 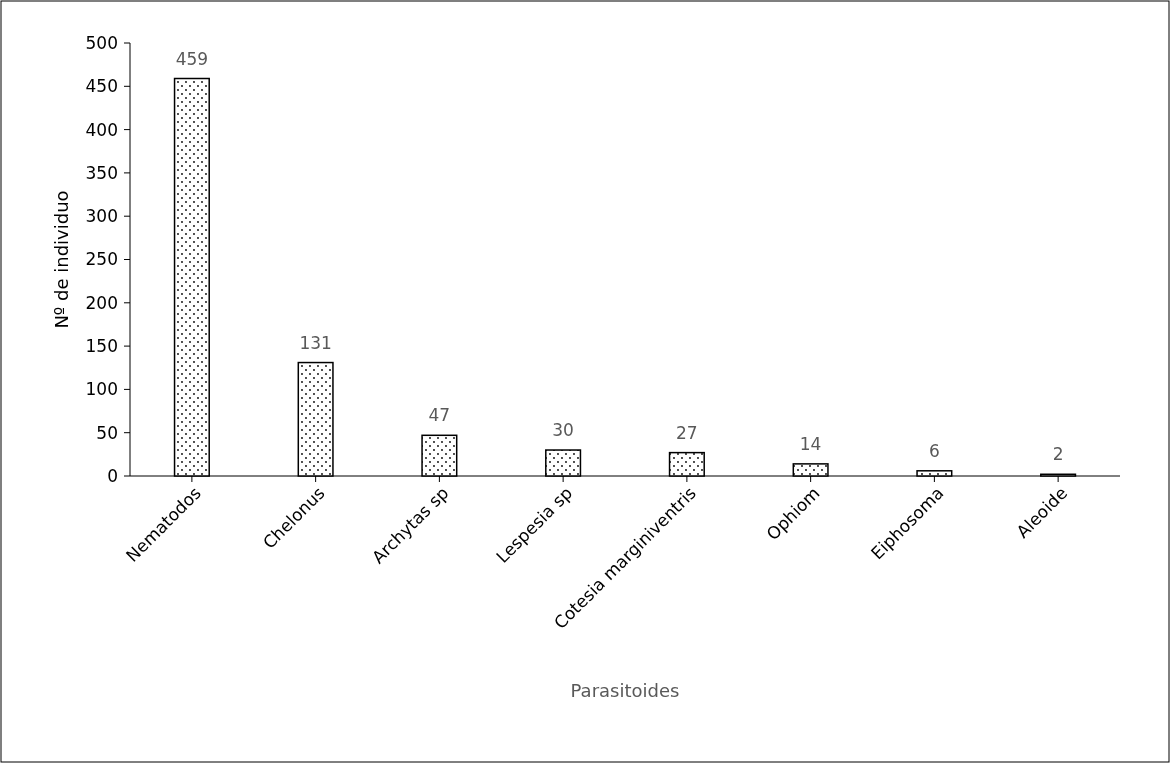 What do you see at coordinates (439, 415) in the screenshot?
I see `data-label: 47` at bounding box center [439, 415].